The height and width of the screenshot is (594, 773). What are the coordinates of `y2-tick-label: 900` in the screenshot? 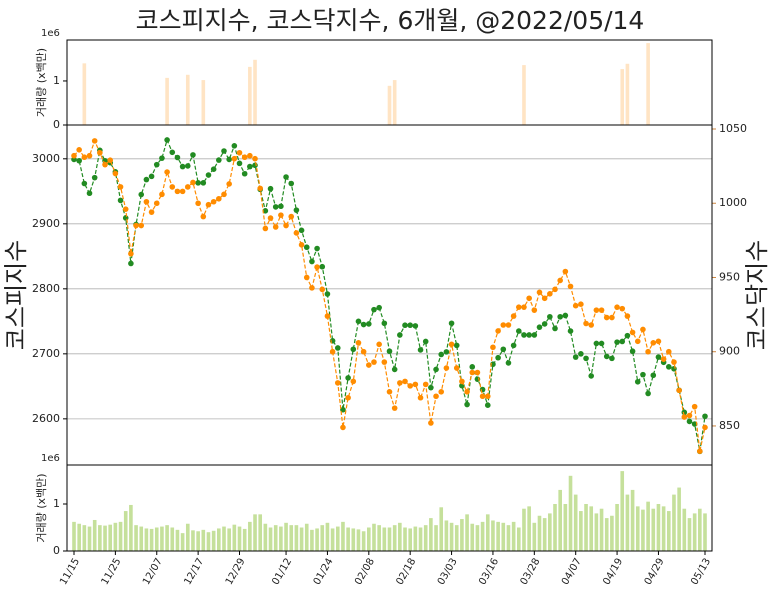 It's located at (729, 351).